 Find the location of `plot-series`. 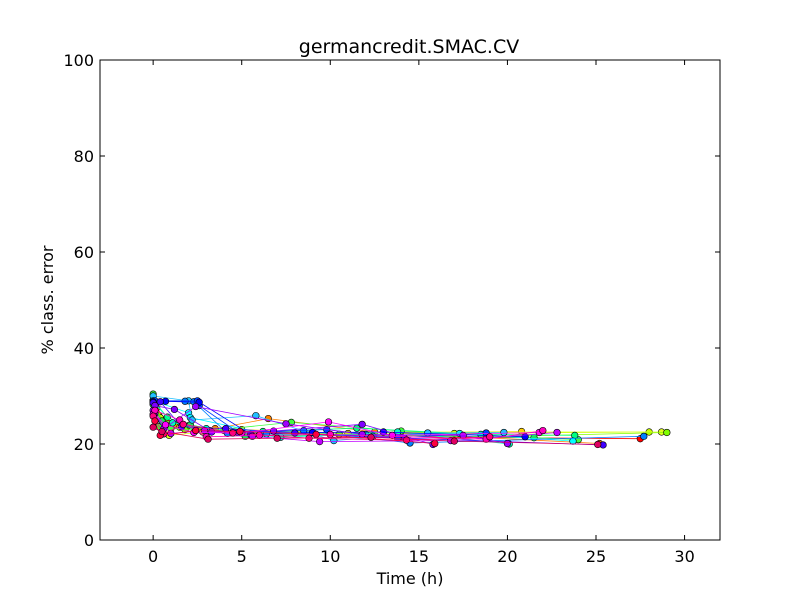

plot-series is located at coordinates (410, 419).